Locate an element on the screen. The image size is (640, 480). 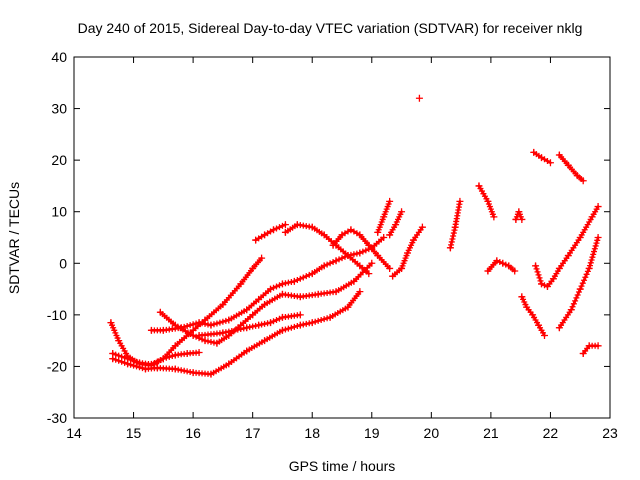
y-tick-label: -10 is located at coordinates (57, 315).